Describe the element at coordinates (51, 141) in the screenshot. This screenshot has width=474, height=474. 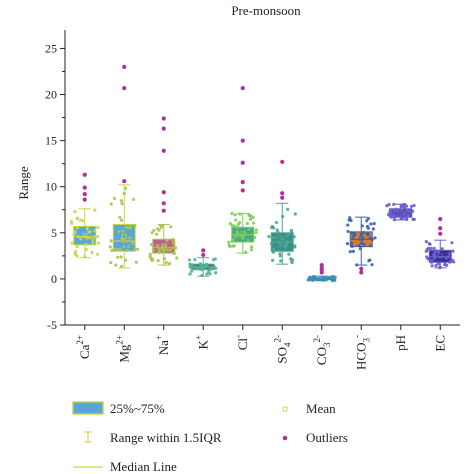
I see `y-tick-label: 15` at that location.